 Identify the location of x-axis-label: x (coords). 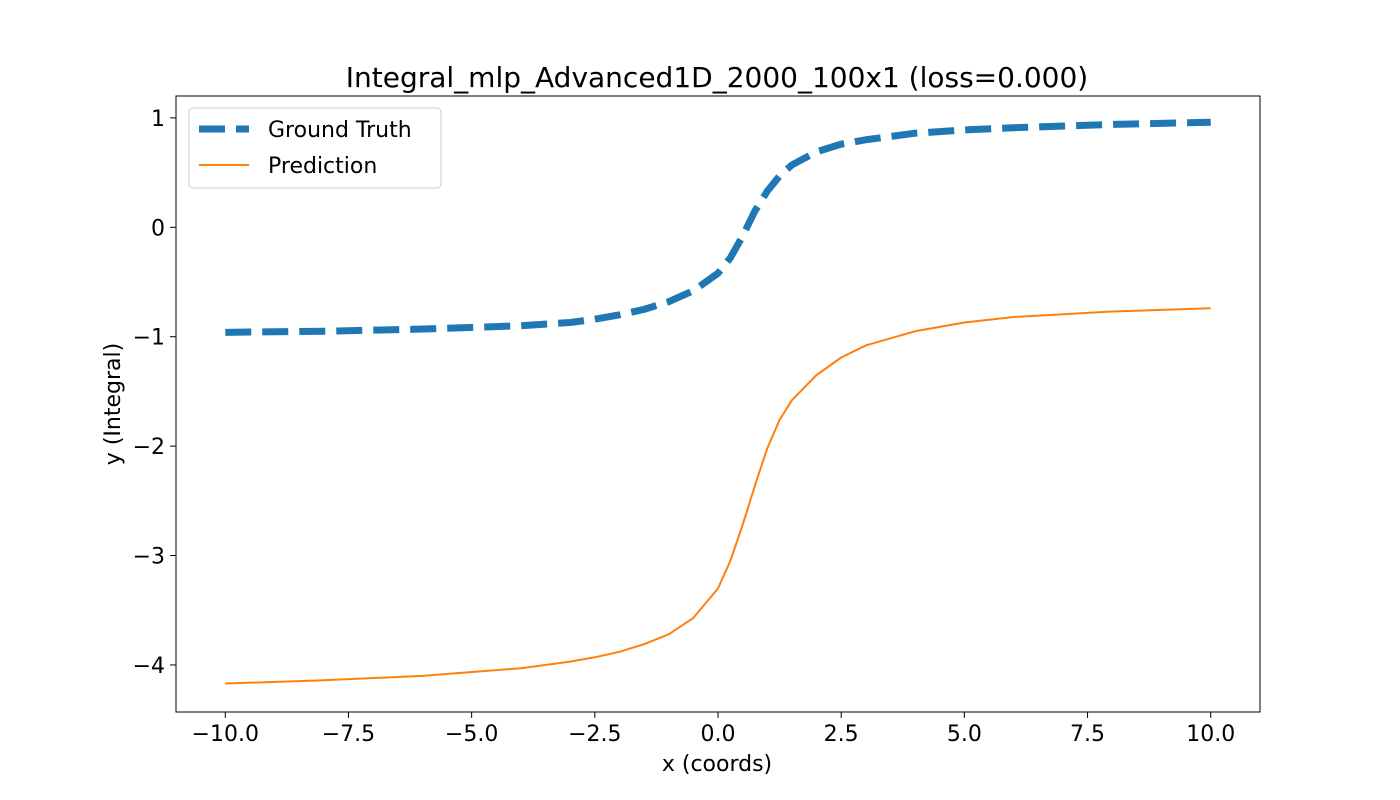
(717, 764).